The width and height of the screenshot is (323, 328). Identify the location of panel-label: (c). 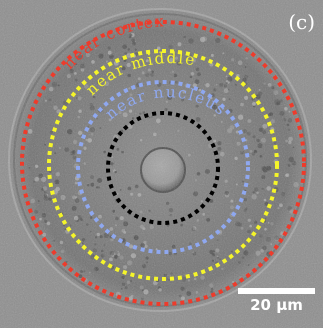
(301, 22).